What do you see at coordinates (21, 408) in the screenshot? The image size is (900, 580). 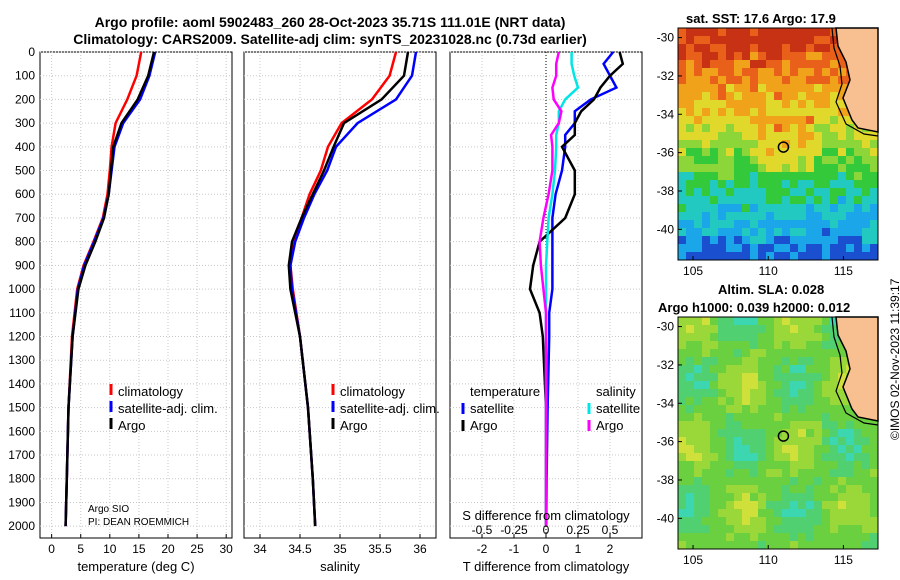 I see `y-tick-label: 1500` at bounding box center [21, 408].